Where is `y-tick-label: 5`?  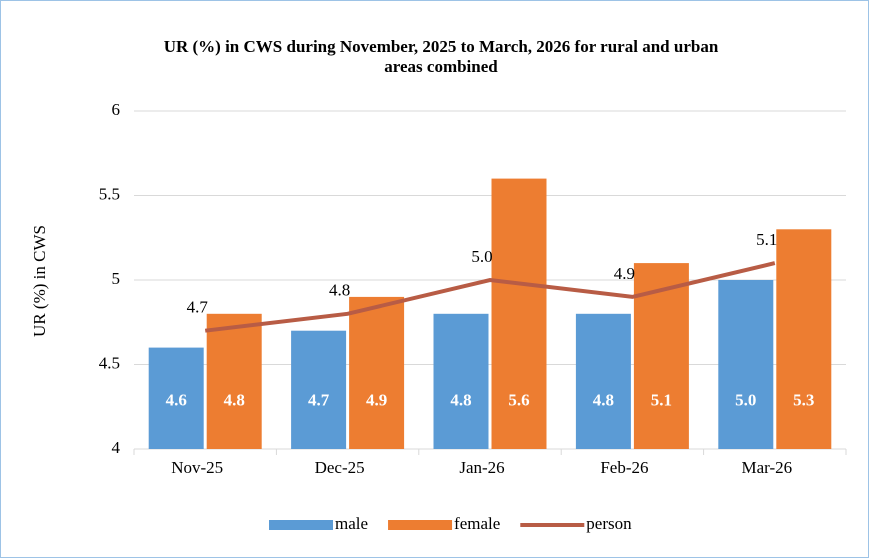
y-tick-label: 5 is located at coordinates (116, 278).